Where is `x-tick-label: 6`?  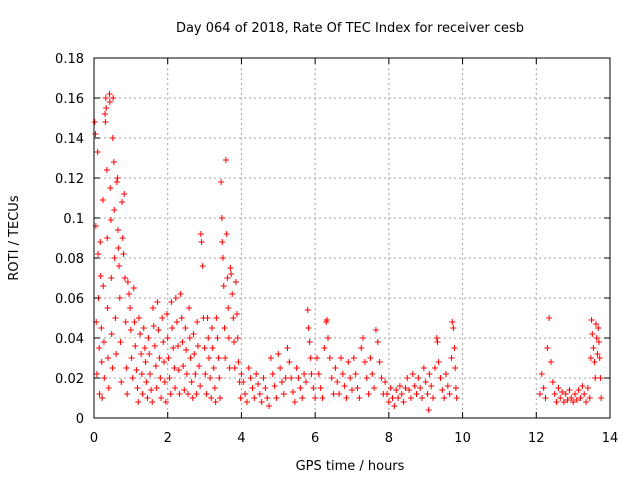
x-tick-label: 6 is located at coordinates (315, 438).